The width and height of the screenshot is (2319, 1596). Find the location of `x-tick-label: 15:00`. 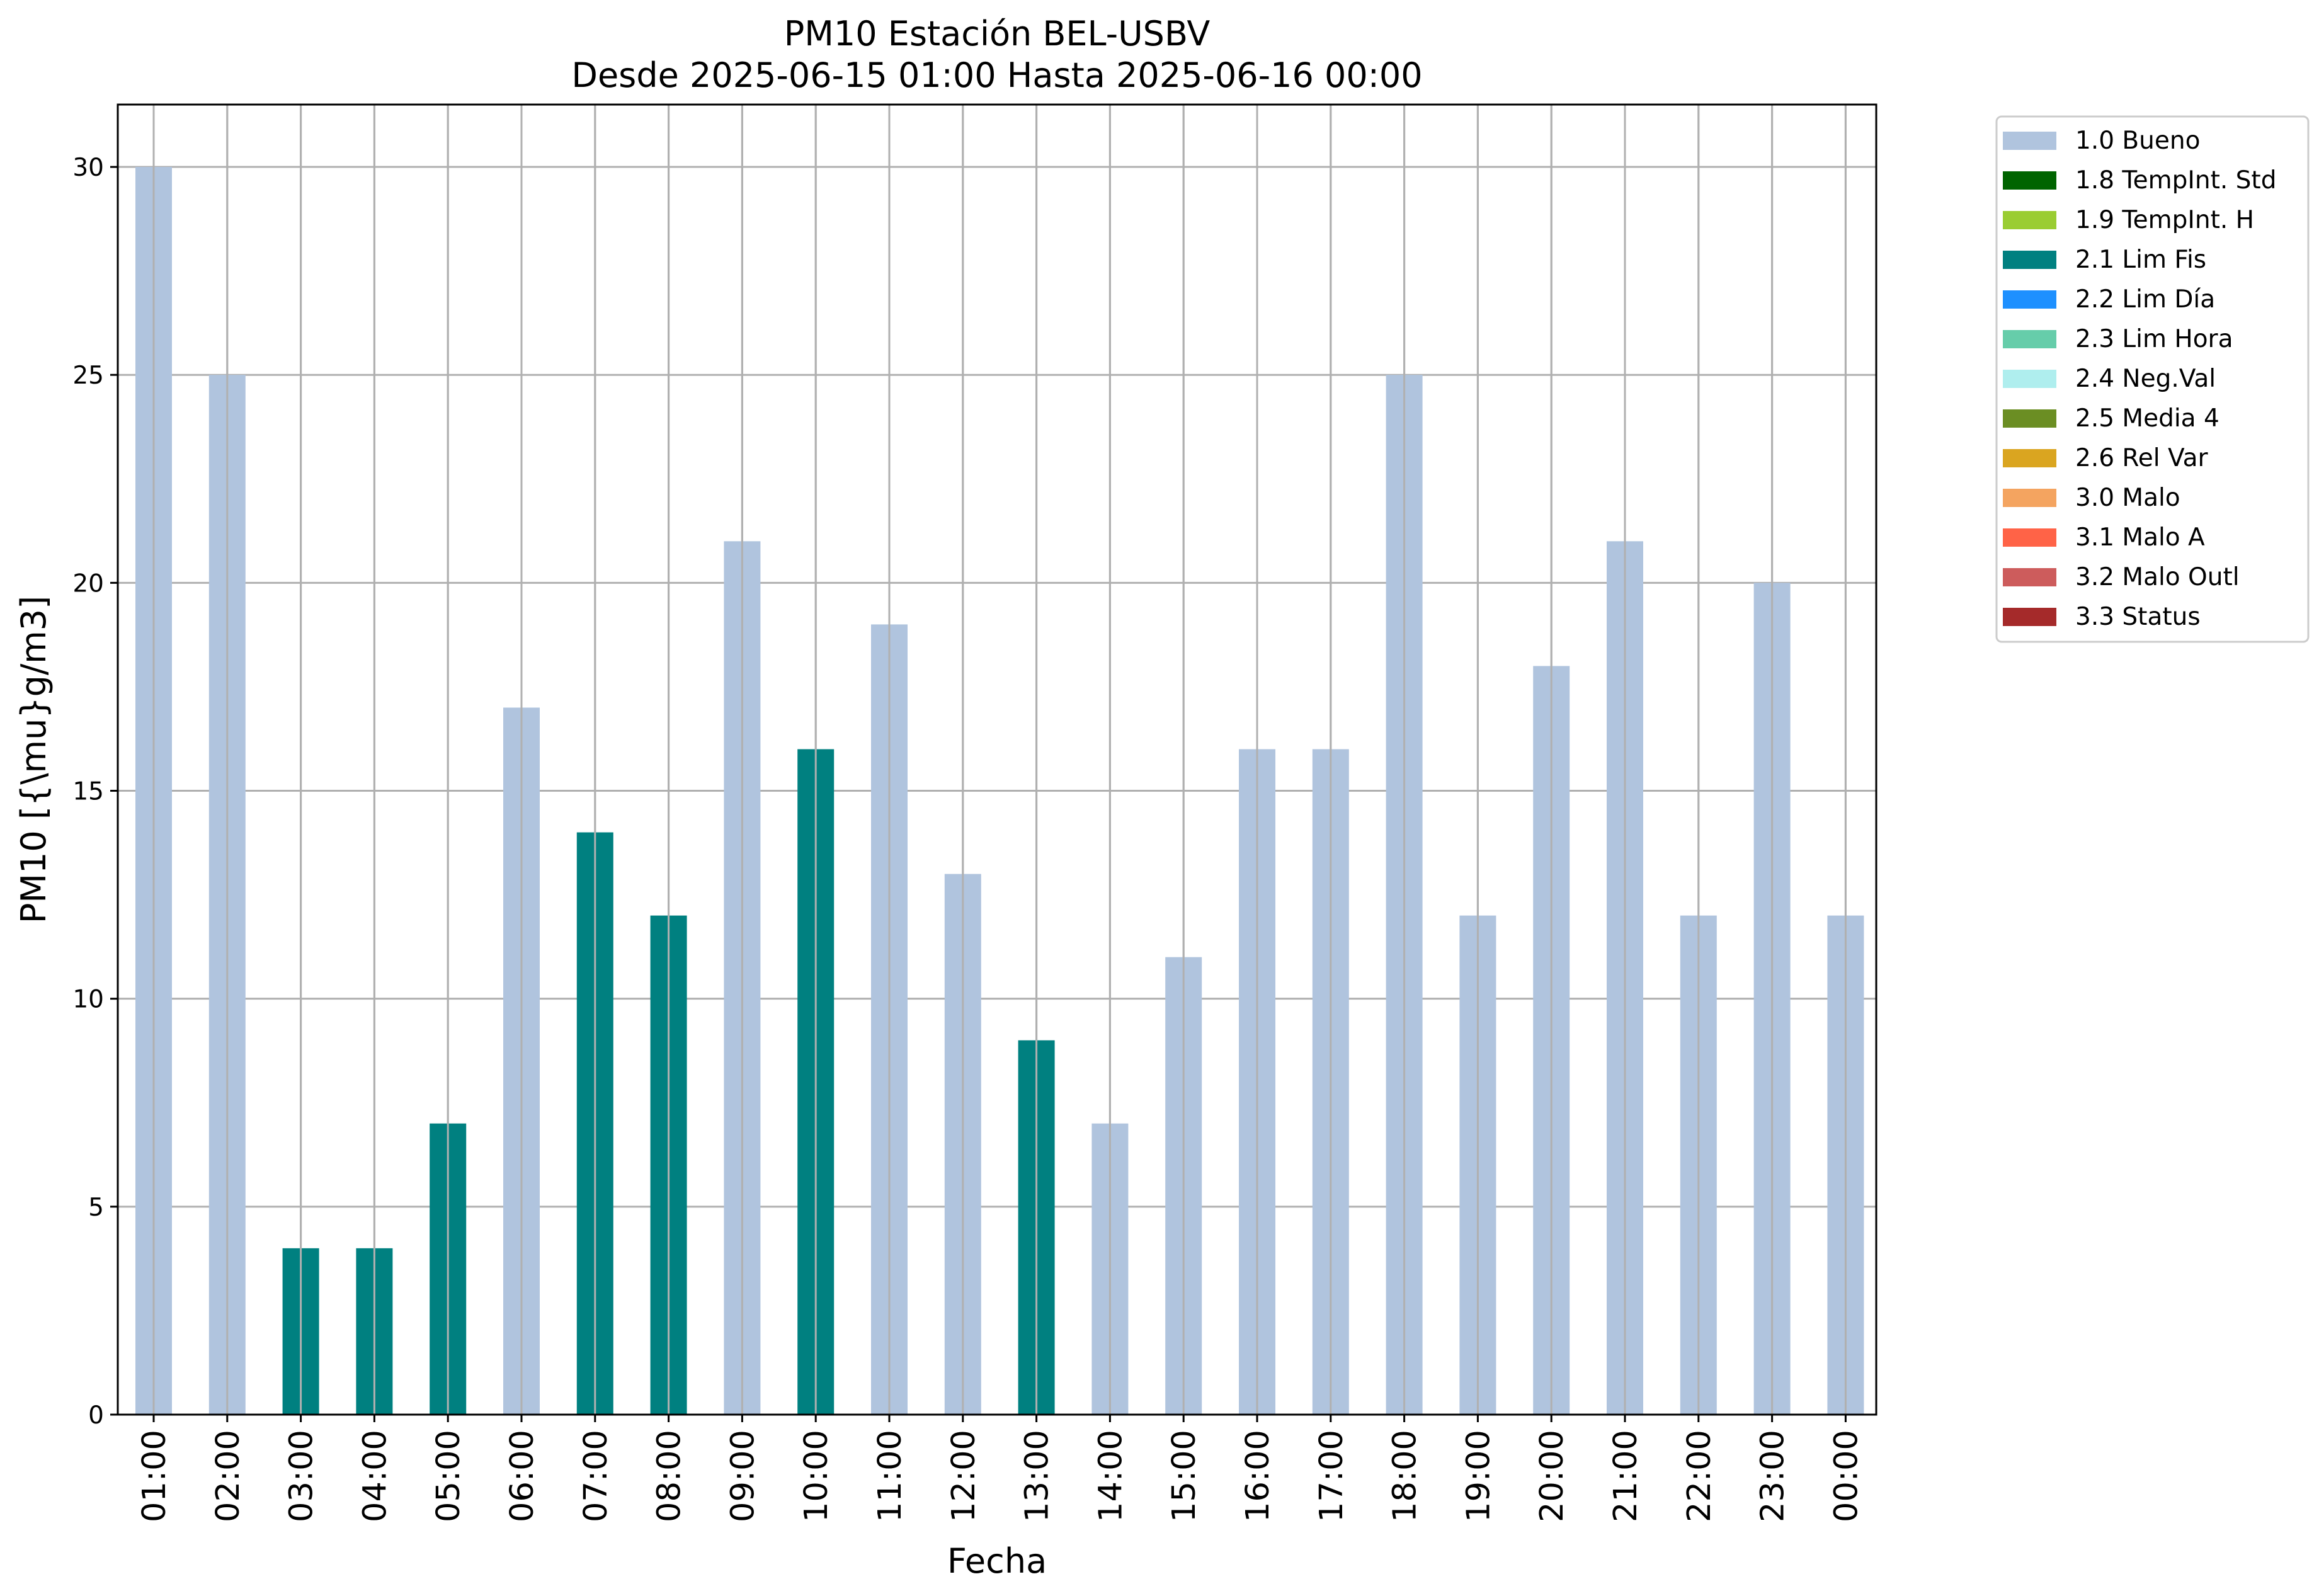

x-tick-label: 15:00 is located at coordinates (1184, 1476).